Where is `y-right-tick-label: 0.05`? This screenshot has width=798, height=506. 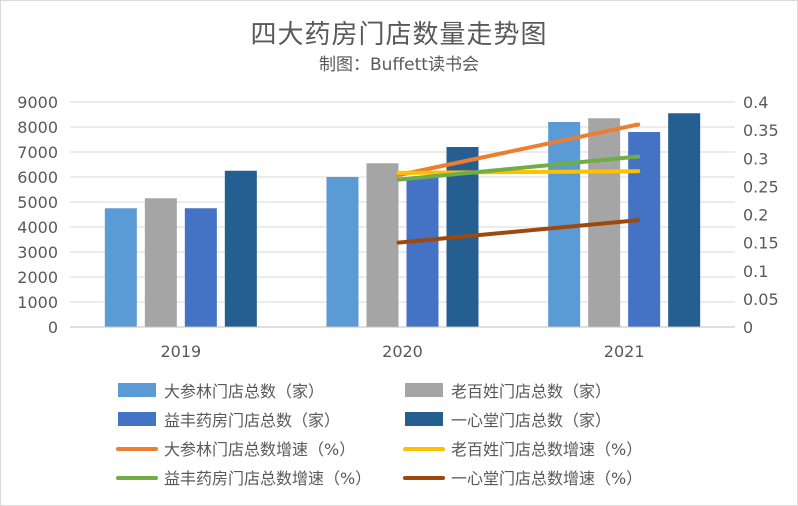
y-right-tick-label: 0.05 is located at coordinates (761, 299).